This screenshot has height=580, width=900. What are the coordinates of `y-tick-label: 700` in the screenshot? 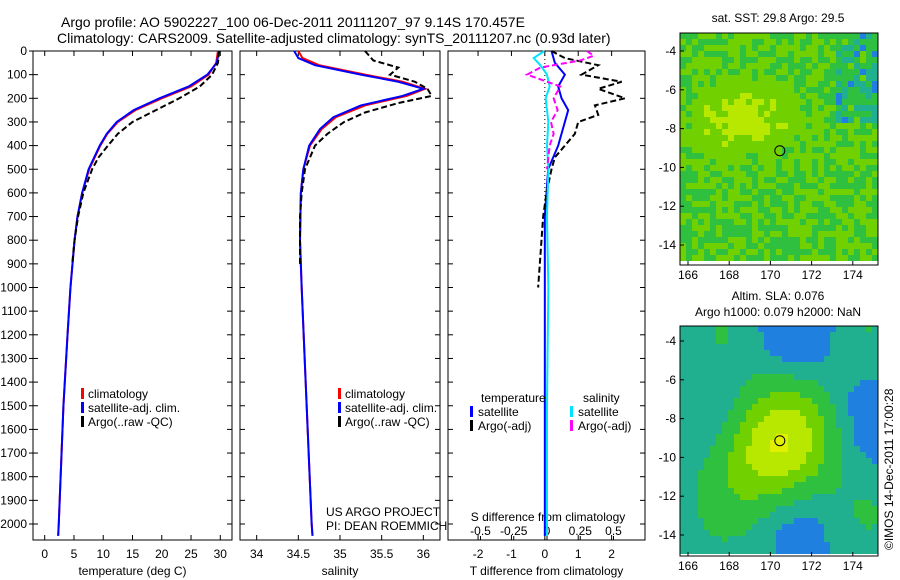 It's located at (17, 217).